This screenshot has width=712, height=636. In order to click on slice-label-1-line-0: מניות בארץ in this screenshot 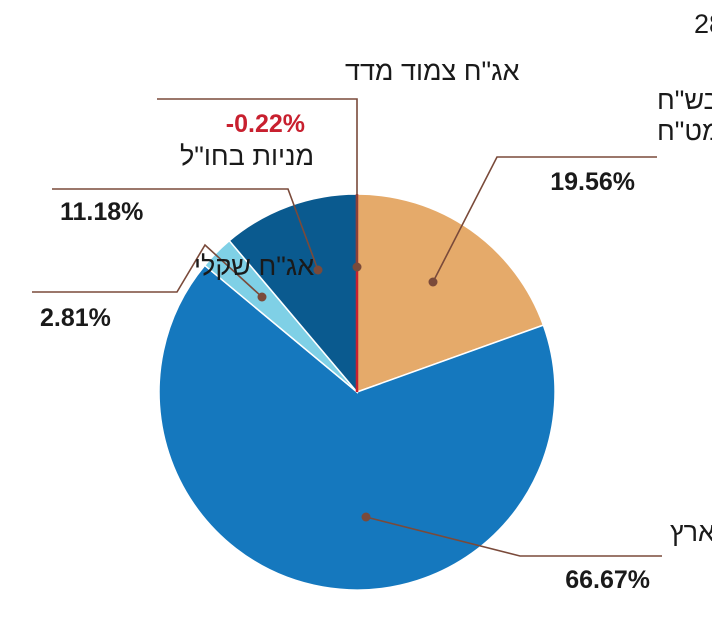, I will do `click(691, 532)`.